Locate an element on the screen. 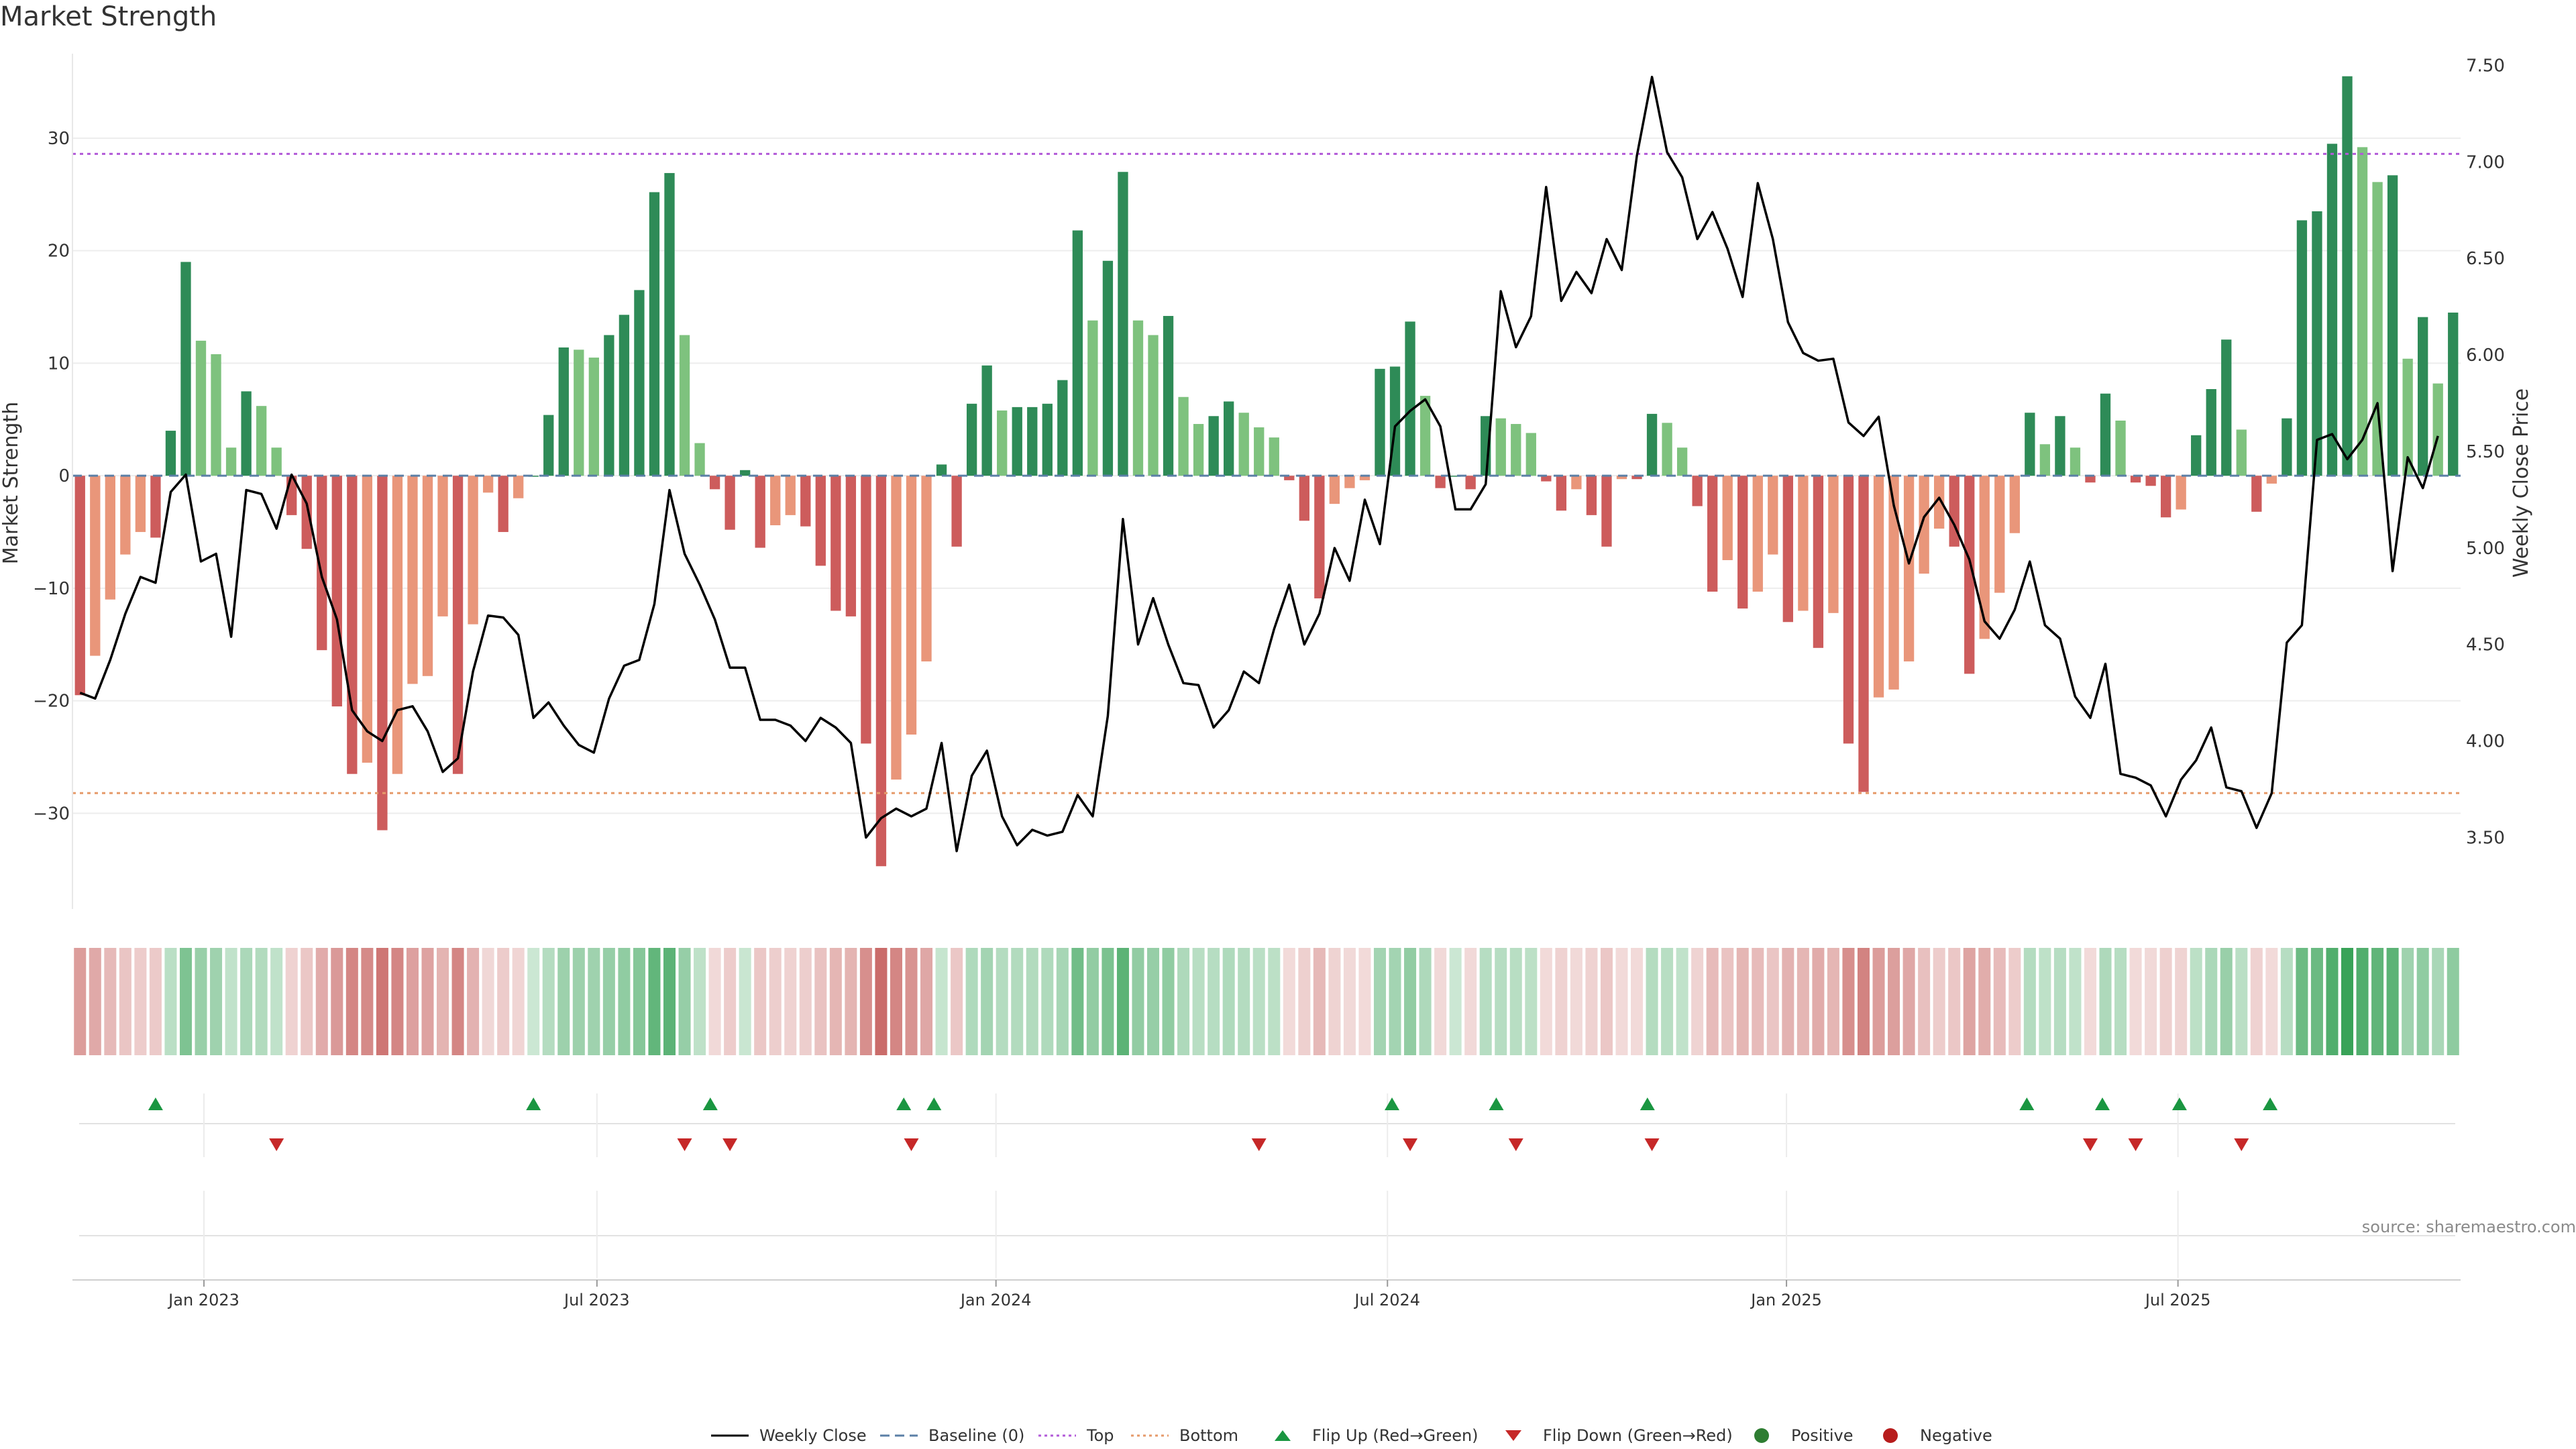 Image resolution: width=2576 pixels, height=1449 pixels. legend-item-flip-down: Flip Down (Green→Red) is located at coordinates (1613, 1435).